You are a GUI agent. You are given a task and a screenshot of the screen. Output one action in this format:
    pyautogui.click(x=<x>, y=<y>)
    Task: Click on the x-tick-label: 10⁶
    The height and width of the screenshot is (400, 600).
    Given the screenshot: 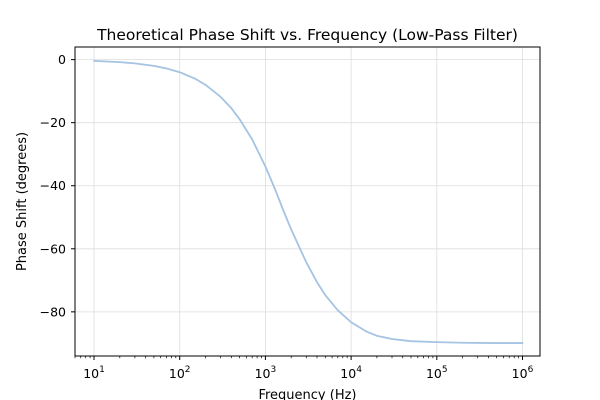 What is the action you would take?
    pyautogui.click(x=523, y=373)
    